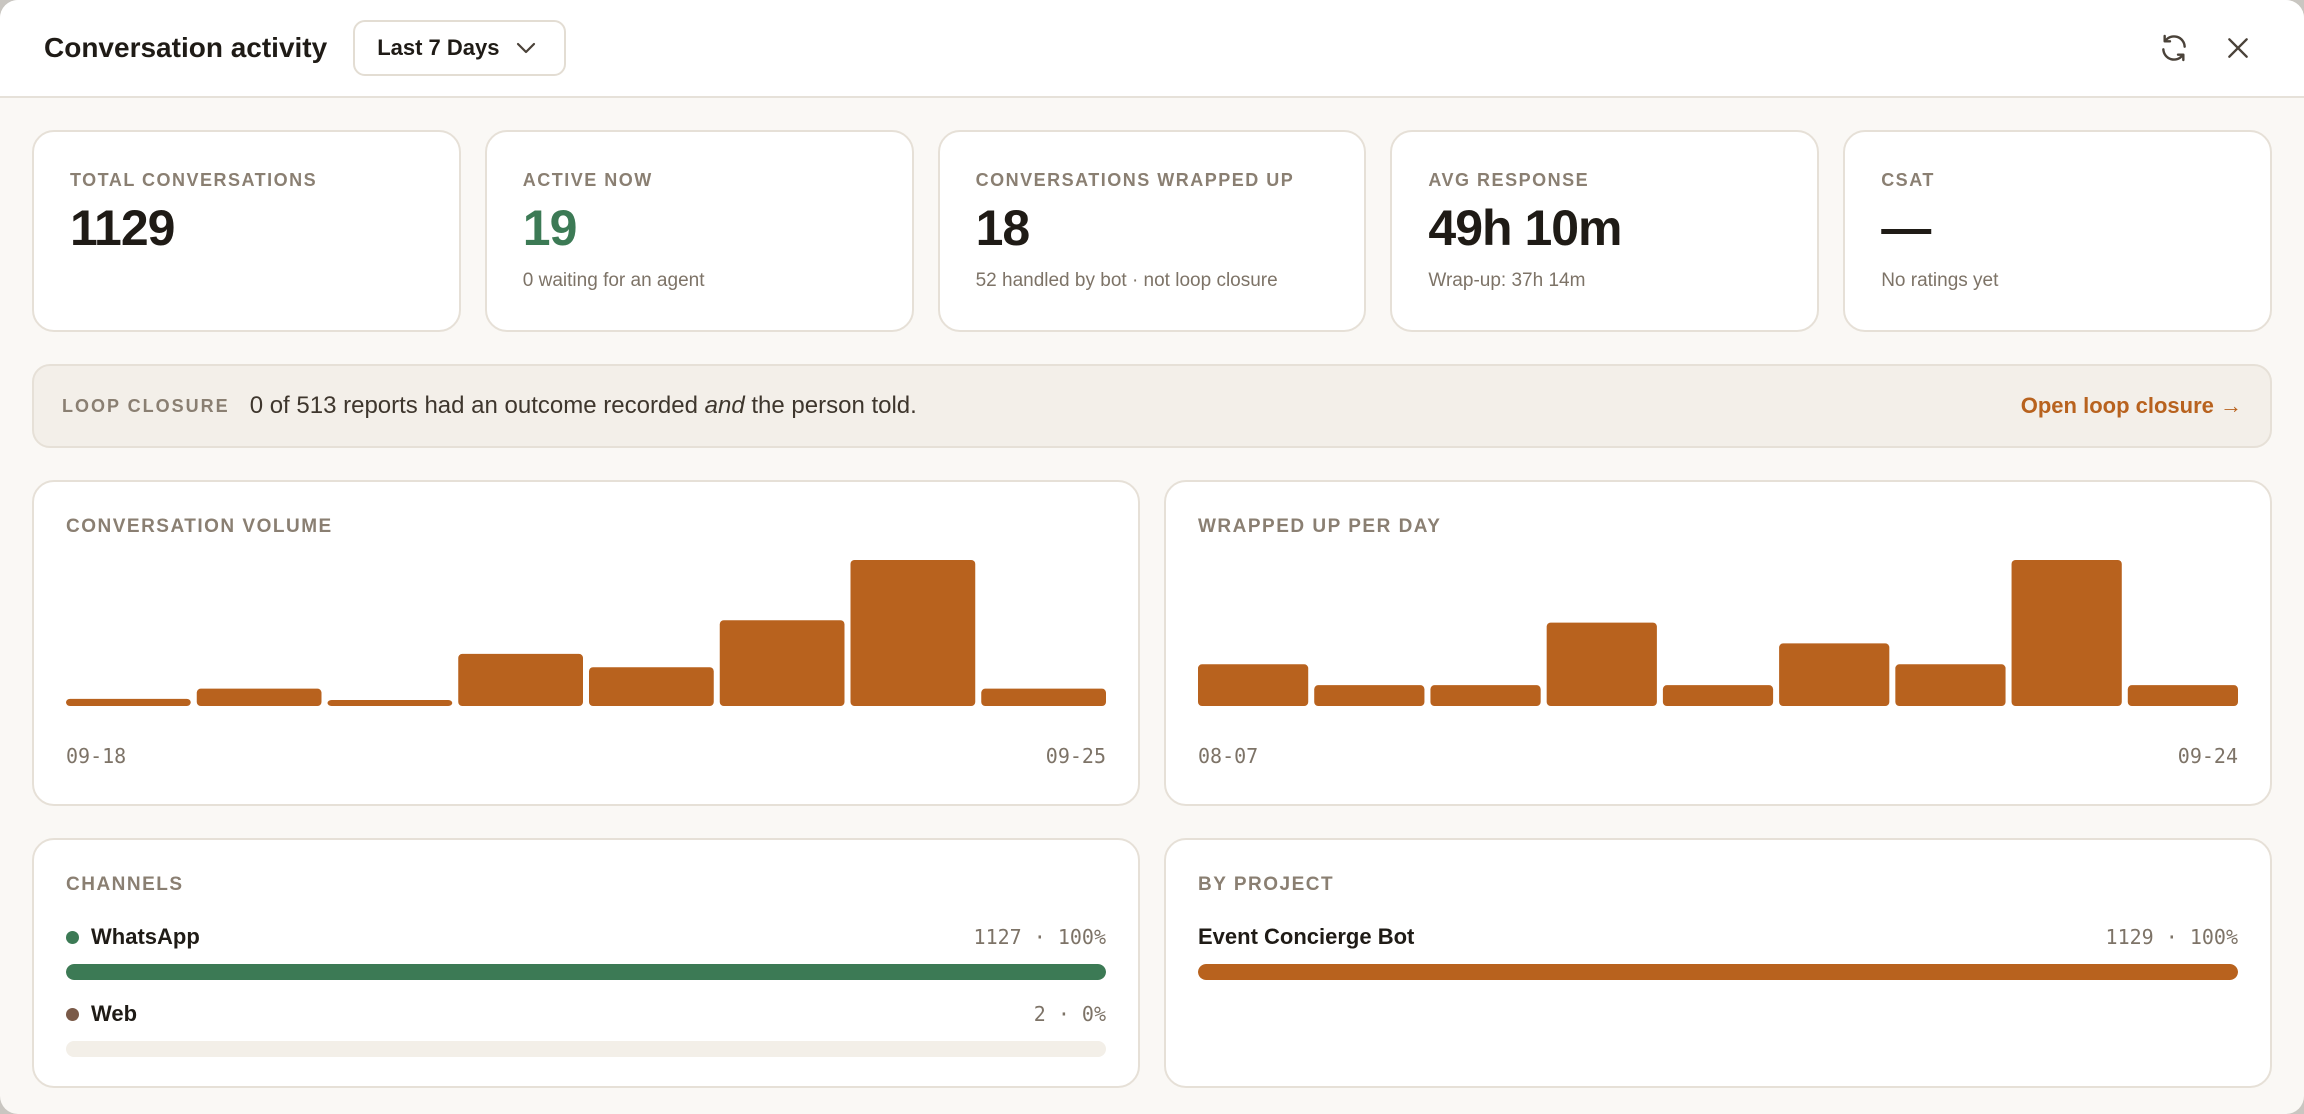 This screenshot has width=2304, height=1114. Describe the element at coordinates (125, 884) in the screenshot. I see `channels-title: CHANNELS` at that location.